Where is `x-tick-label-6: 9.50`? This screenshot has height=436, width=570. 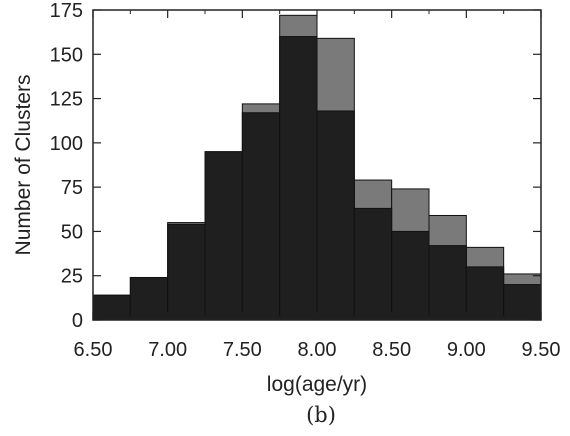 x-tick-label-6: 9.50 is located at coordinates (541, 350).